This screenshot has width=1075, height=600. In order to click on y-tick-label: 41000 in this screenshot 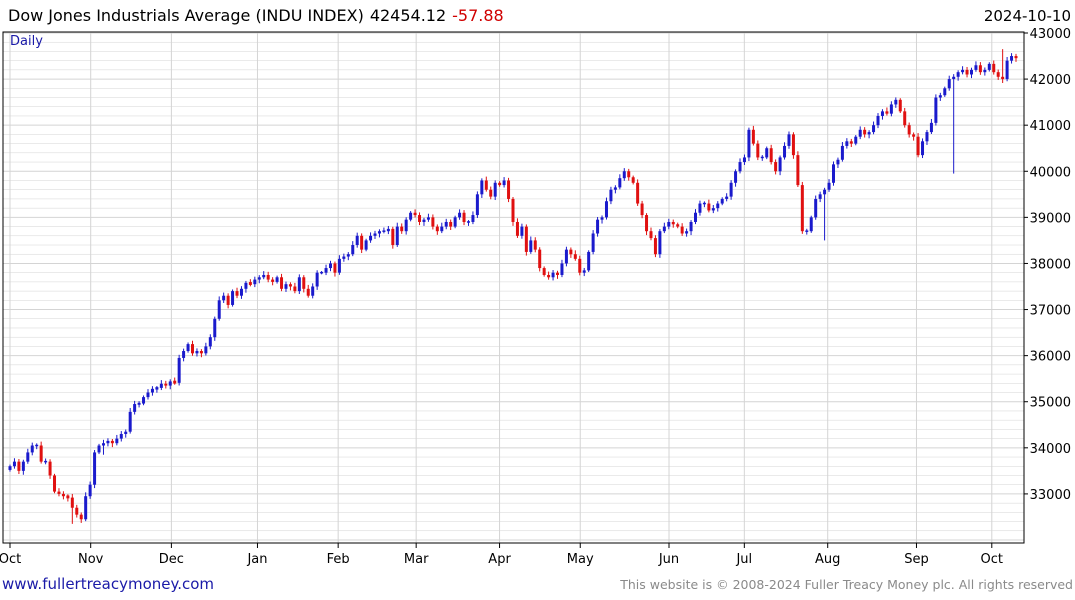, I will do `click(1050, 126)`.